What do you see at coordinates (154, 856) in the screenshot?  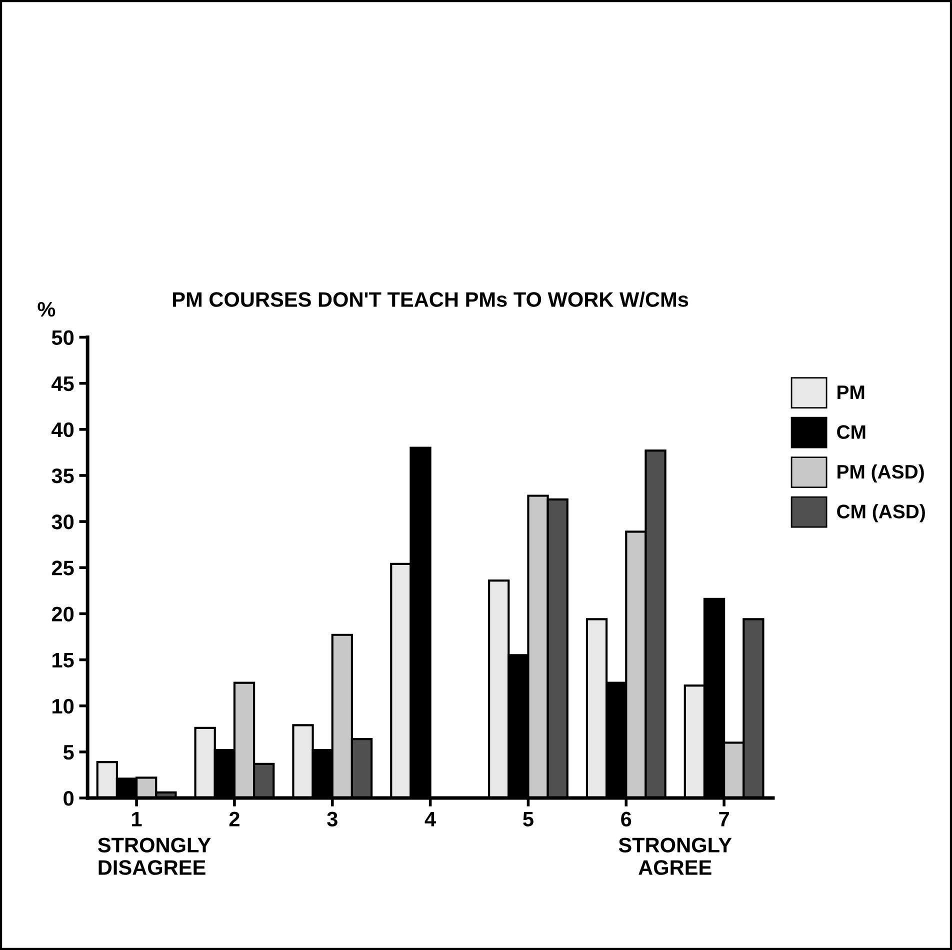 I see `text: STRONGLY DISAGREE` at bounding box center [154, 856].